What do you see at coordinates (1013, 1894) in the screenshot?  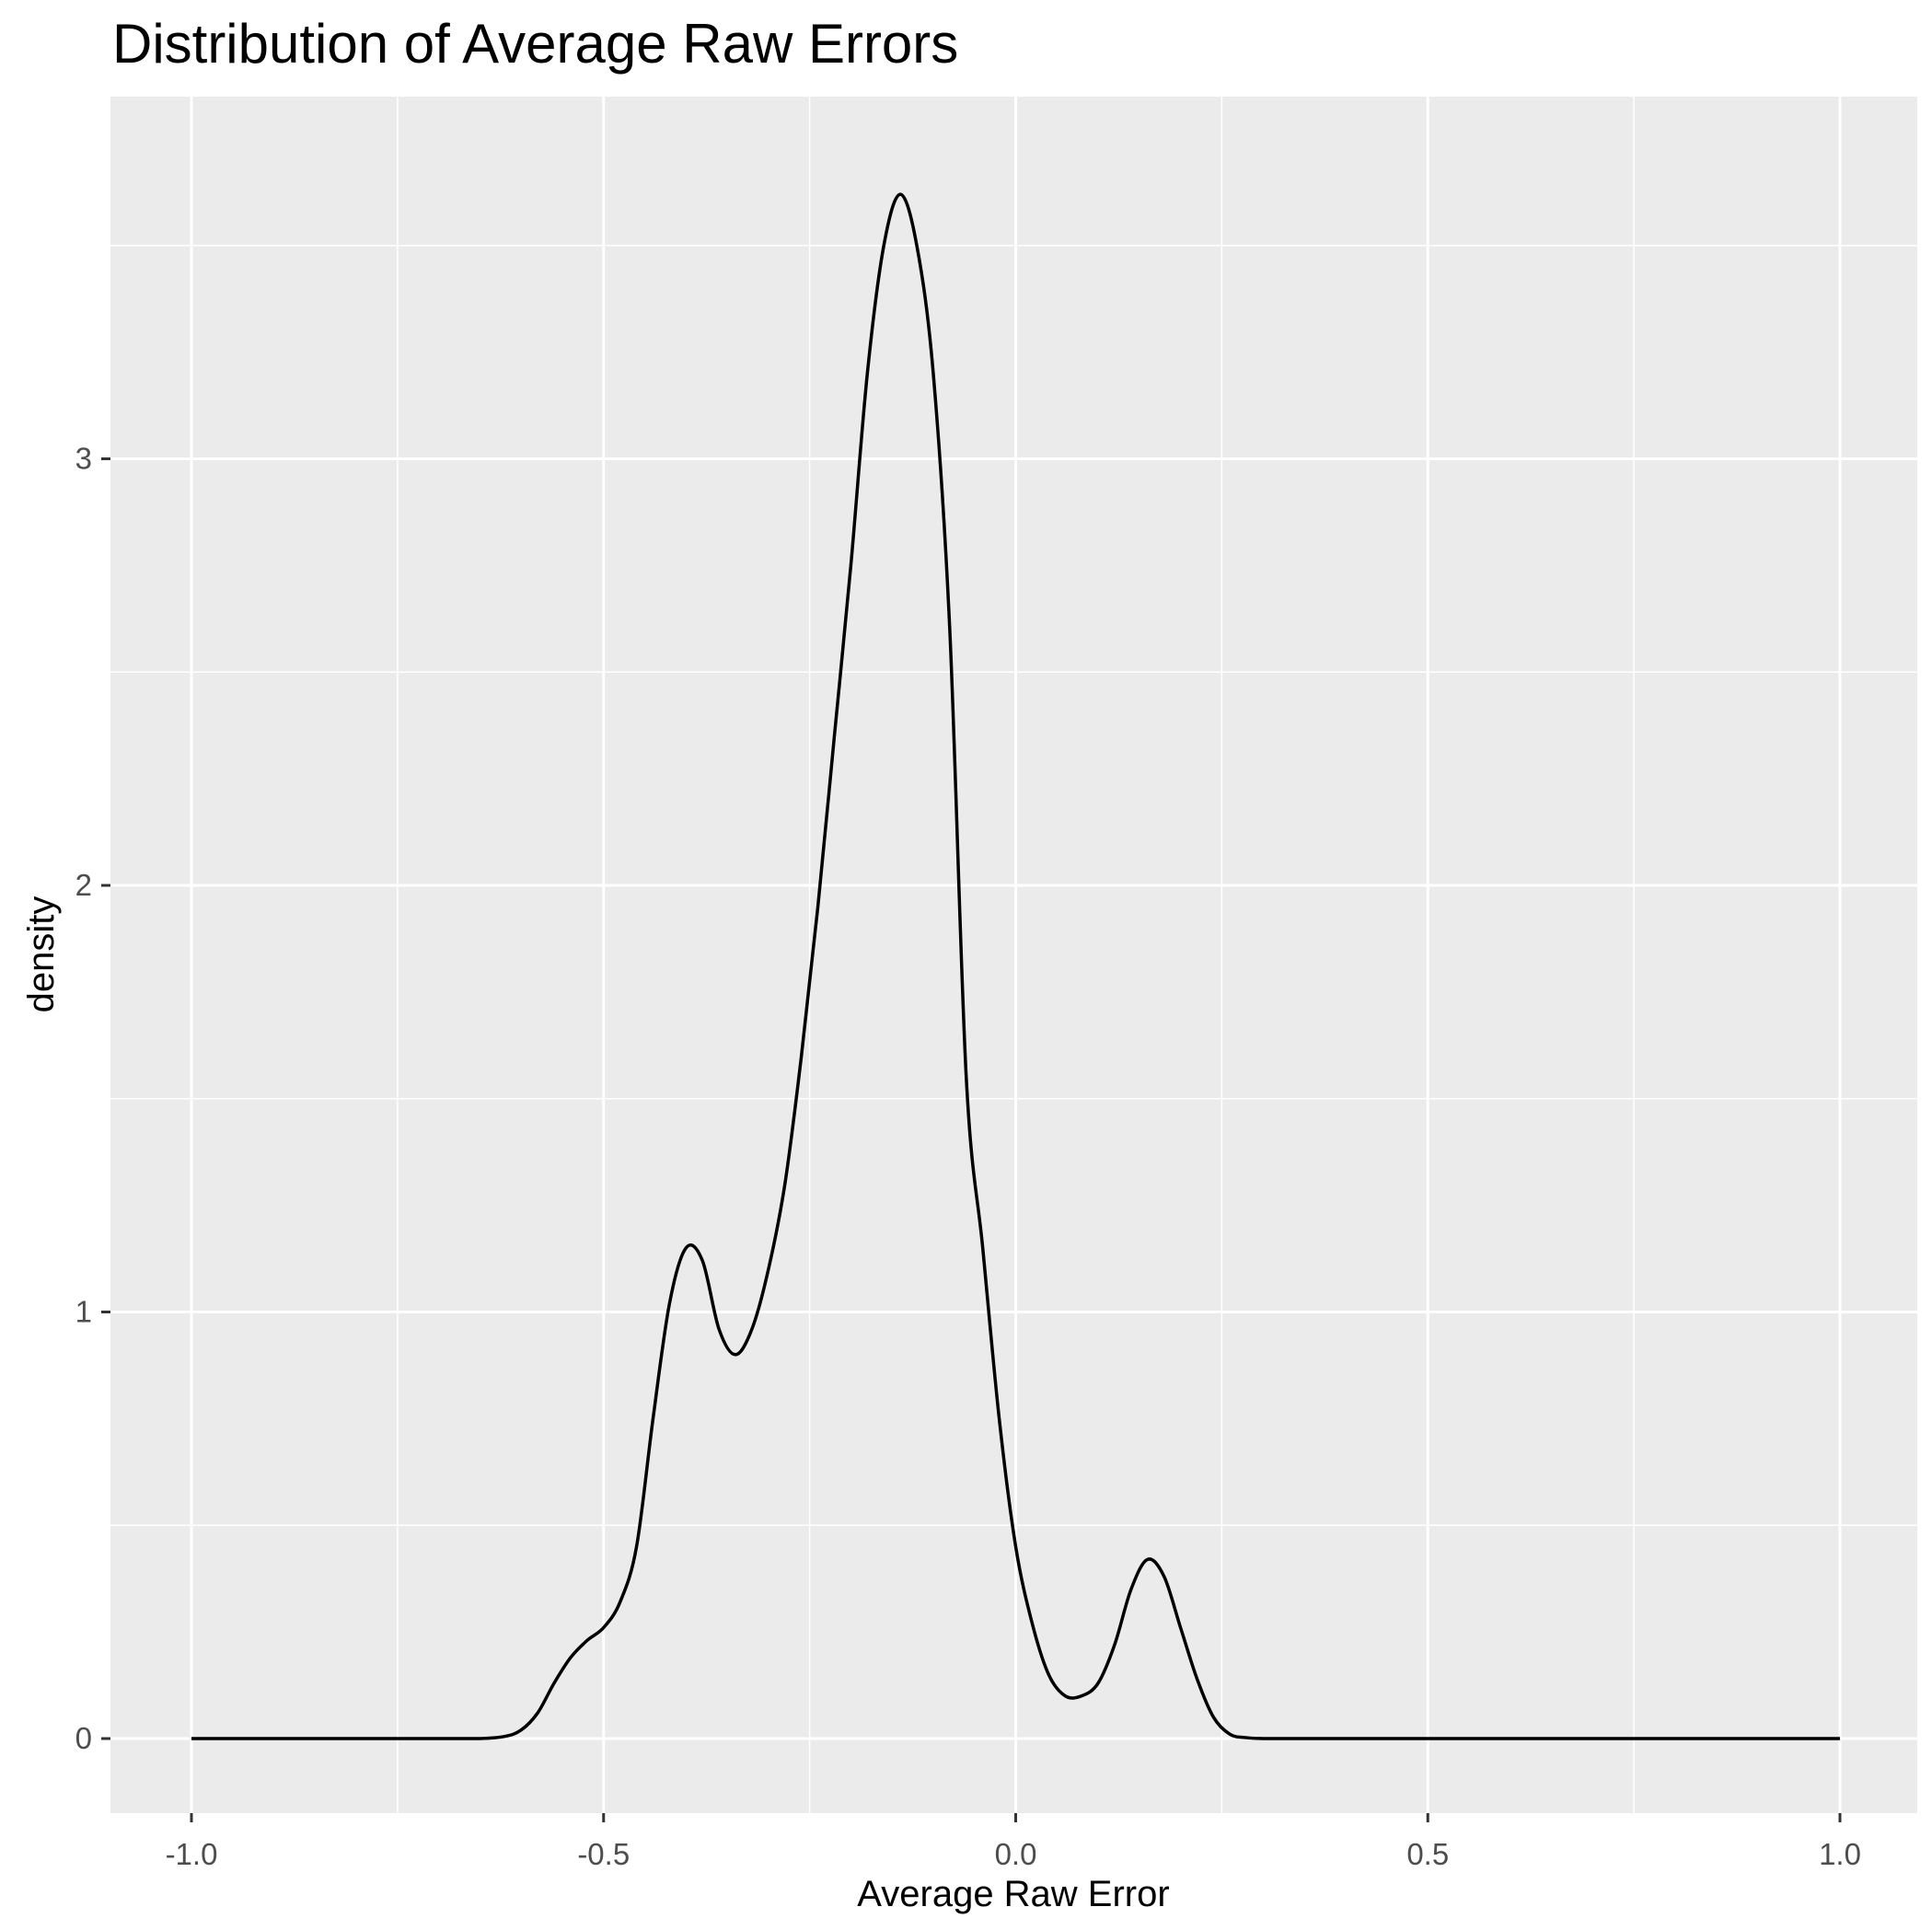 I see `x-axis-title: Average Raw Error` at bounding box center [1013, 1894].